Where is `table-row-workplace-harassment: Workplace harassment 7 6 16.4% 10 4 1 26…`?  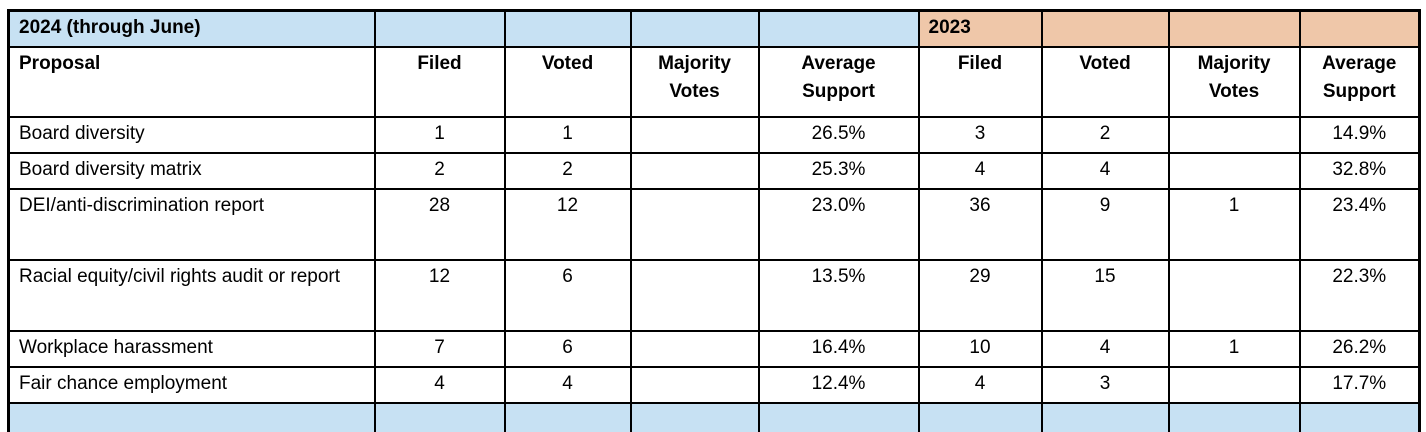 table-row-workplace-harassment: Workplace harassment 7 6 16.4% 10 4 1 26… is located at coordinates (714, 349).